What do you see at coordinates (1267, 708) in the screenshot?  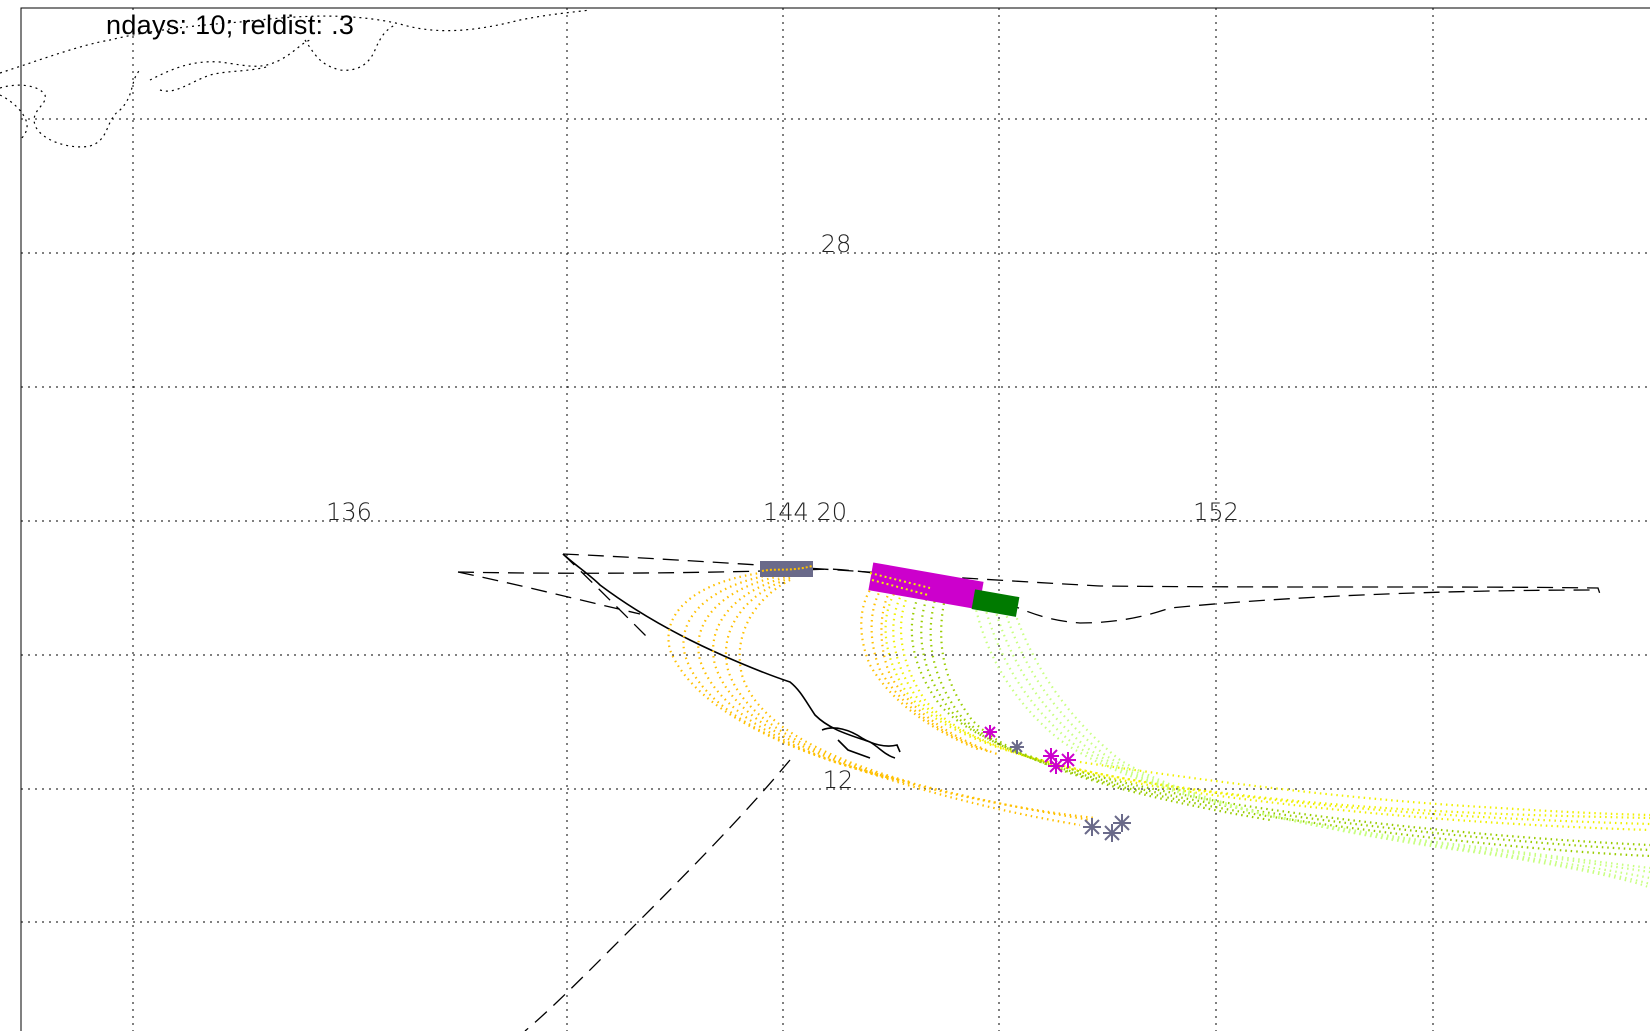 I see `trajectories-yellow` at bounding box center [1267, 708].